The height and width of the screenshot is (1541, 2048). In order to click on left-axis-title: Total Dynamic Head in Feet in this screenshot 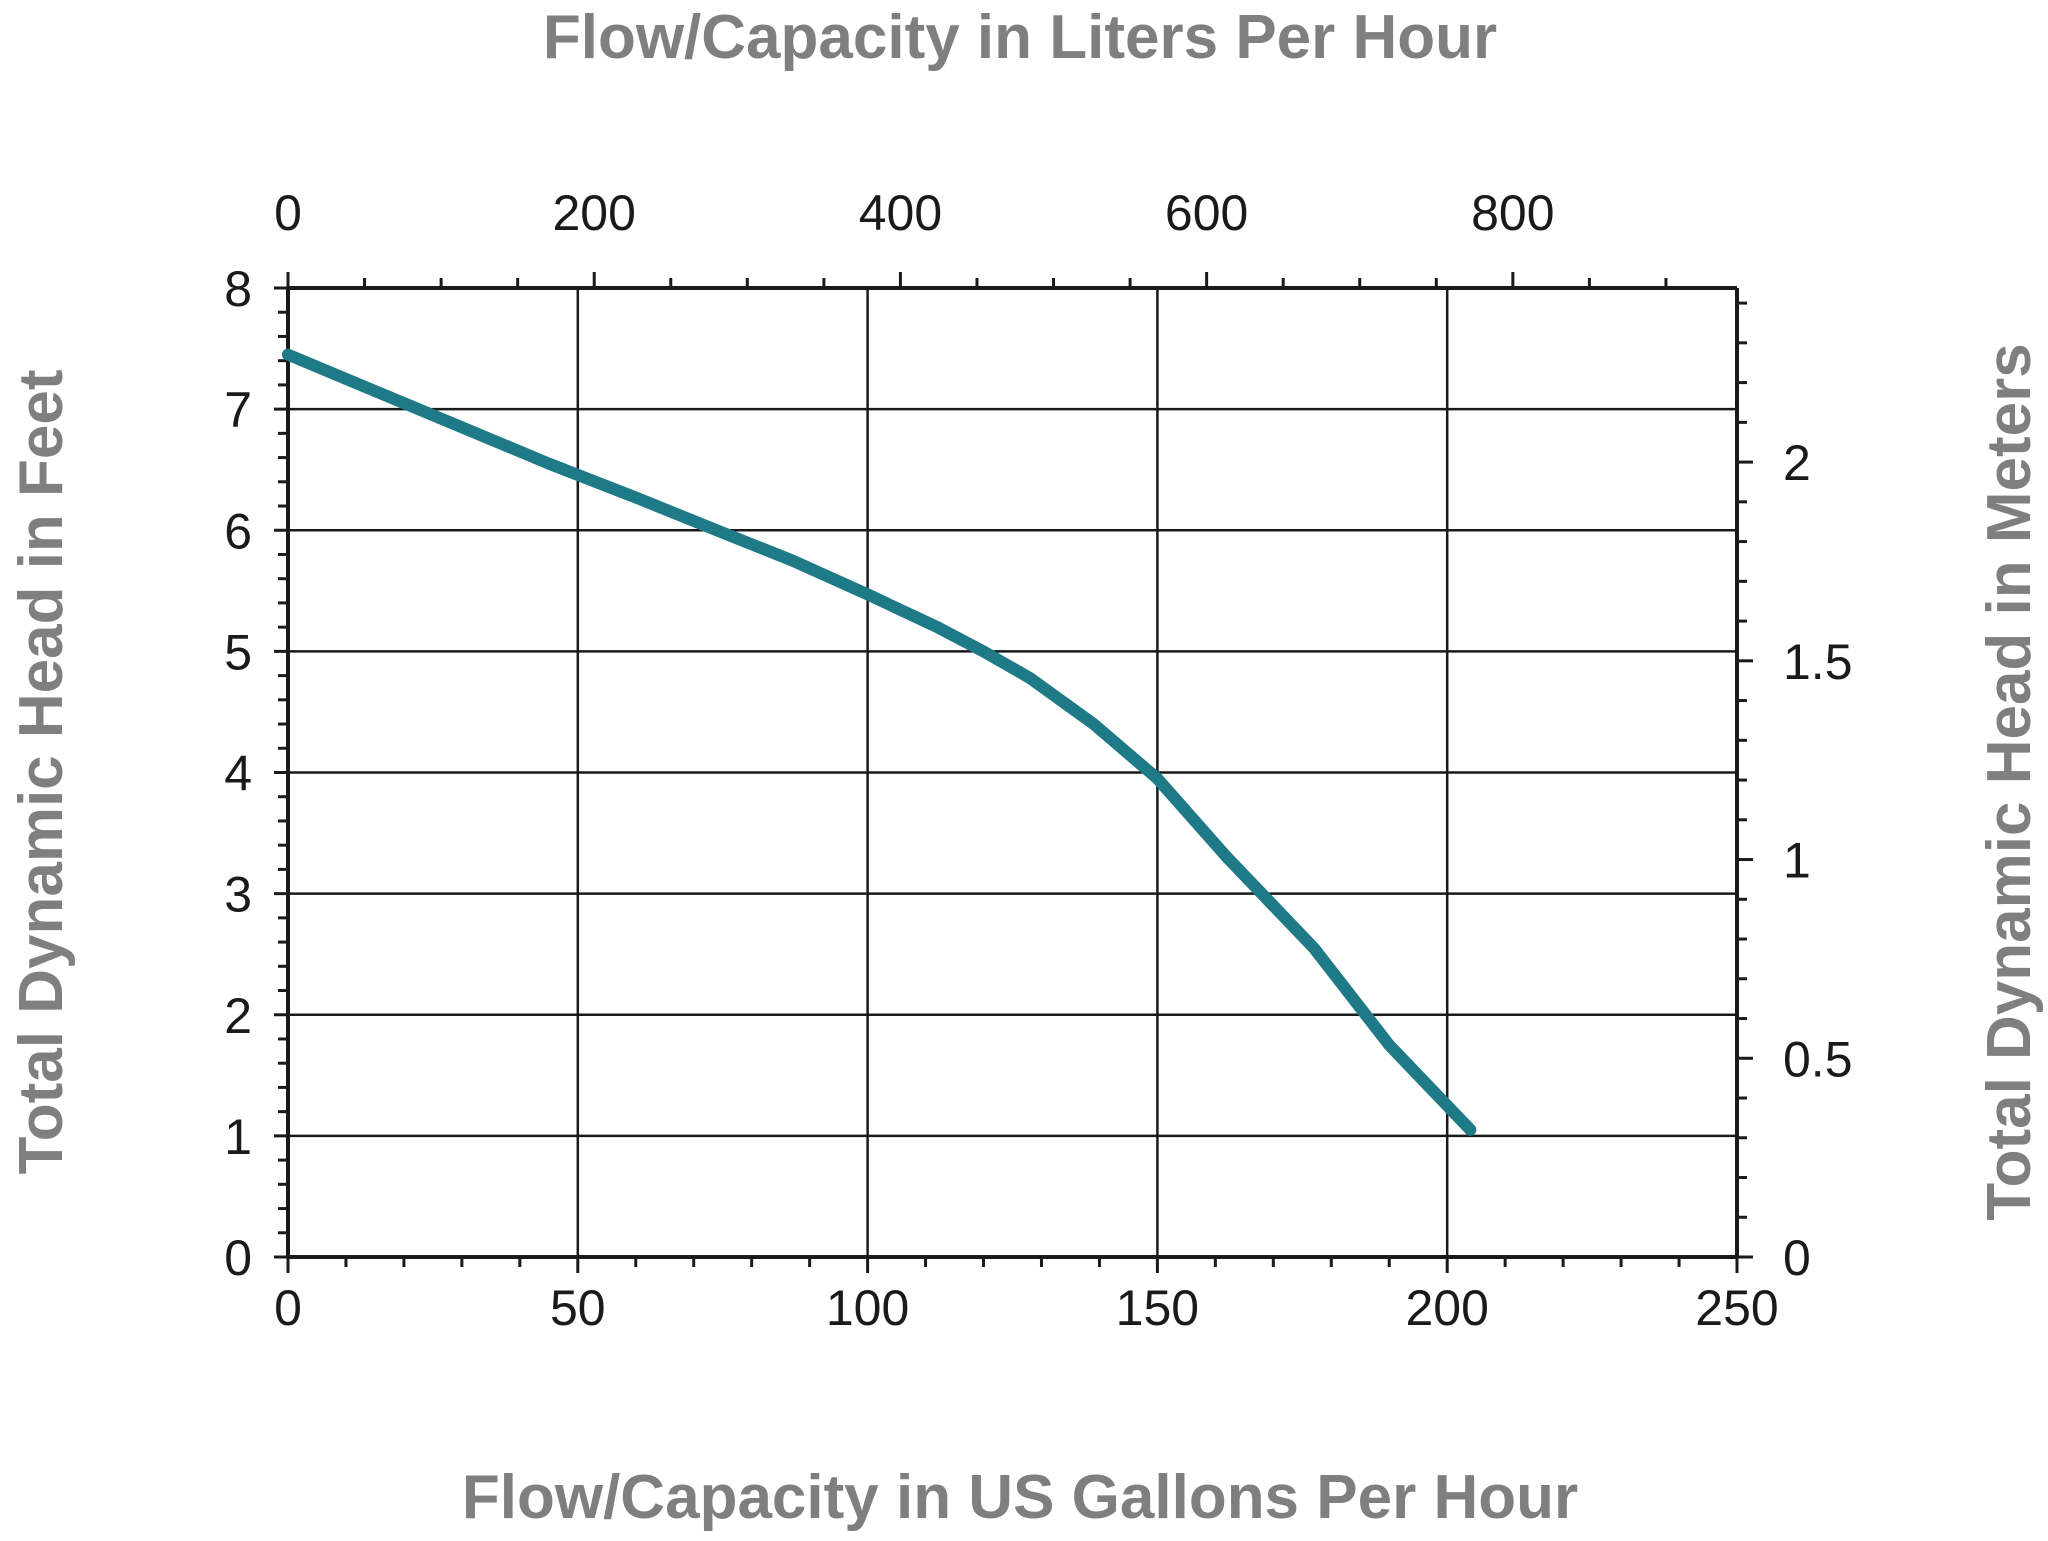, I will do `click(41, 771)`.